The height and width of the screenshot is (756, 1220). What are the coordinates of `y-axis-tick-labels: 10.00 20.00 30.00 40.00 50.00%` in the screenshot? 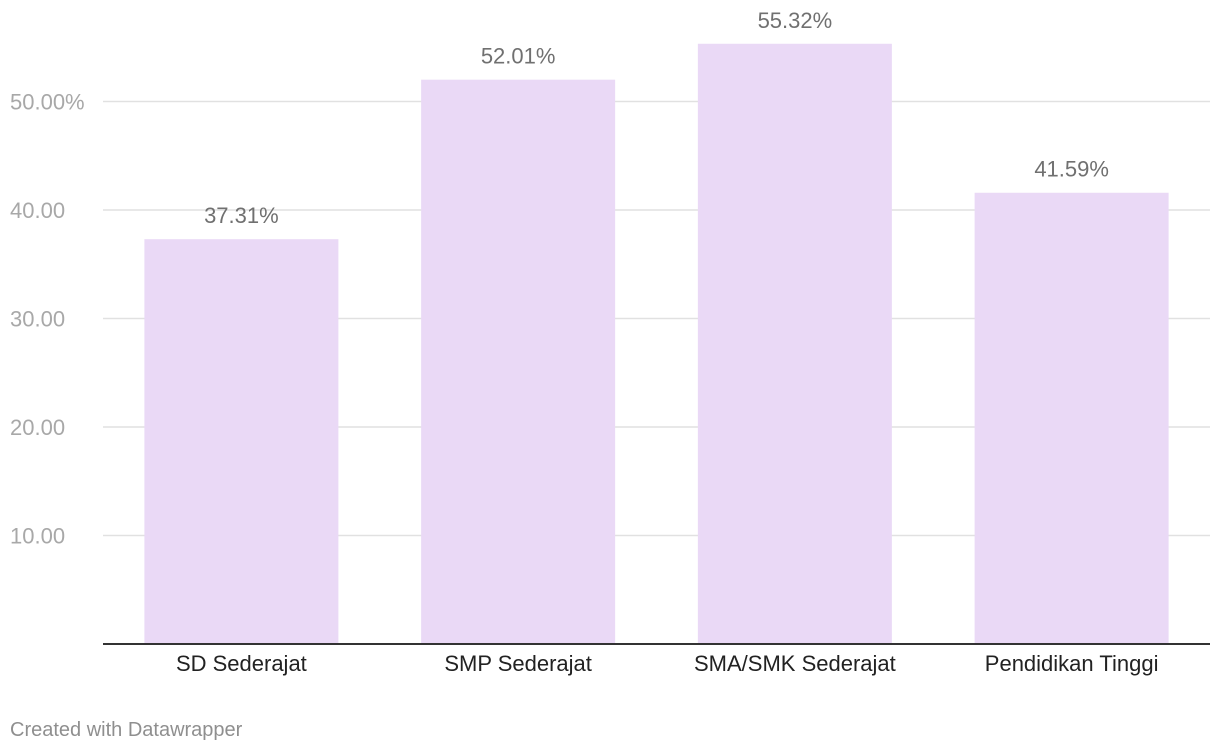 It's located at (47, 319).